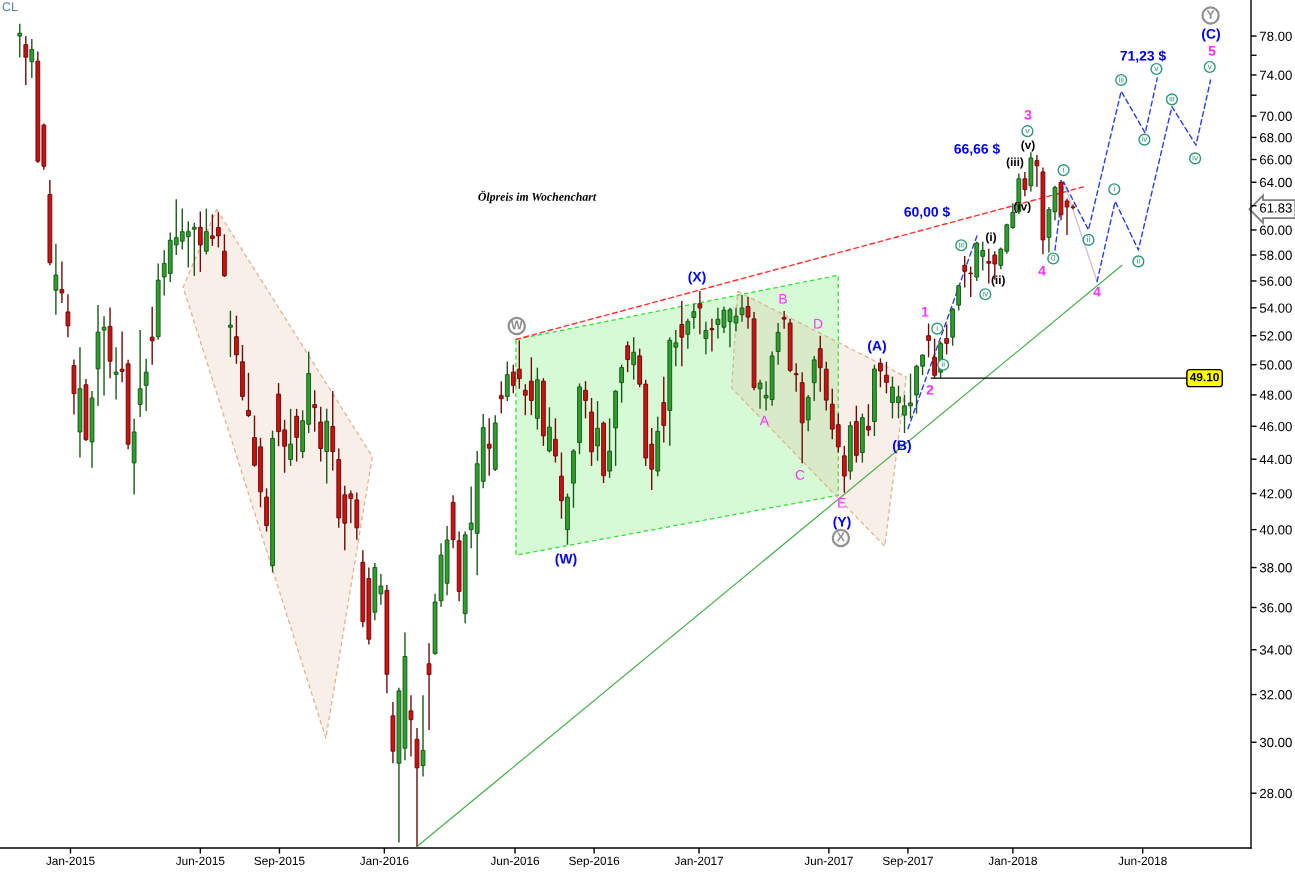 Image resolution: width=1295 pixels, height=873 pixels. I want to click on annotation: A, so click(764, 420).